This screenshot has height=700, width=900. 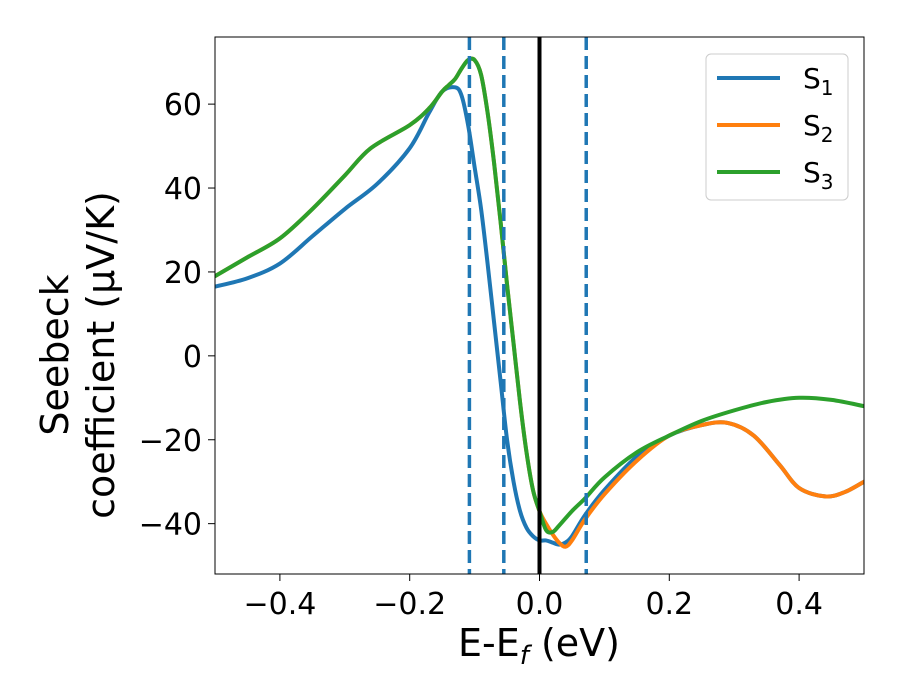 I want to click on legend-label-s2: S2, so click(x=818, y=128).